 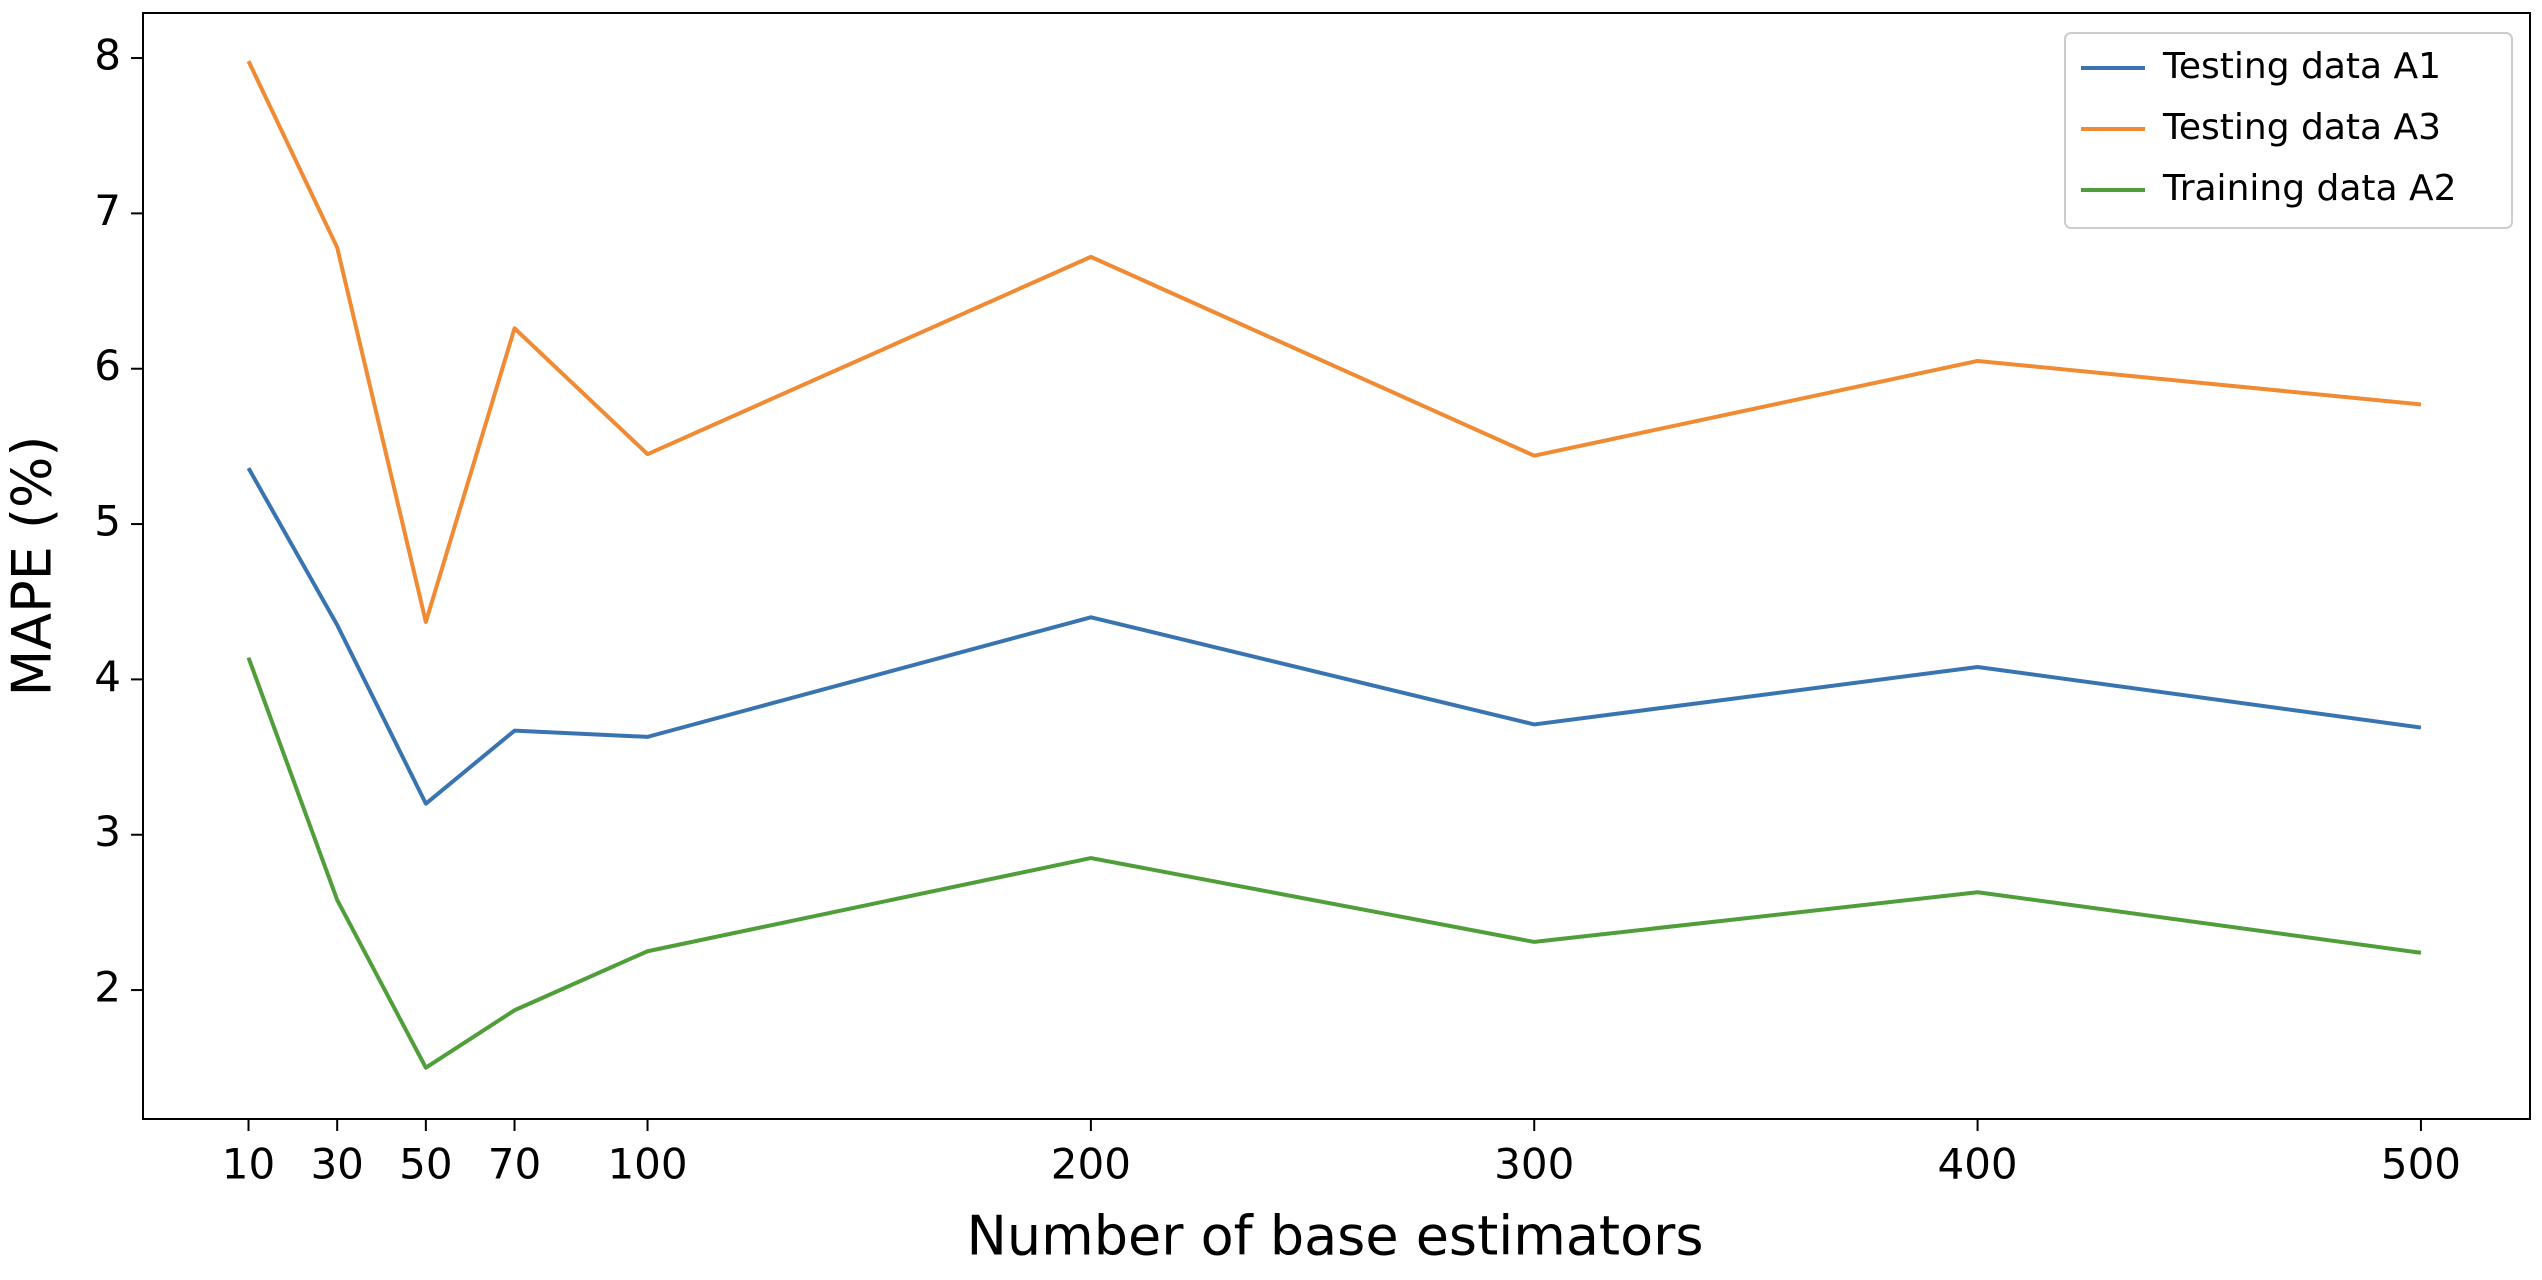 I want to click on legend-box, so click(x=2288, y=130).